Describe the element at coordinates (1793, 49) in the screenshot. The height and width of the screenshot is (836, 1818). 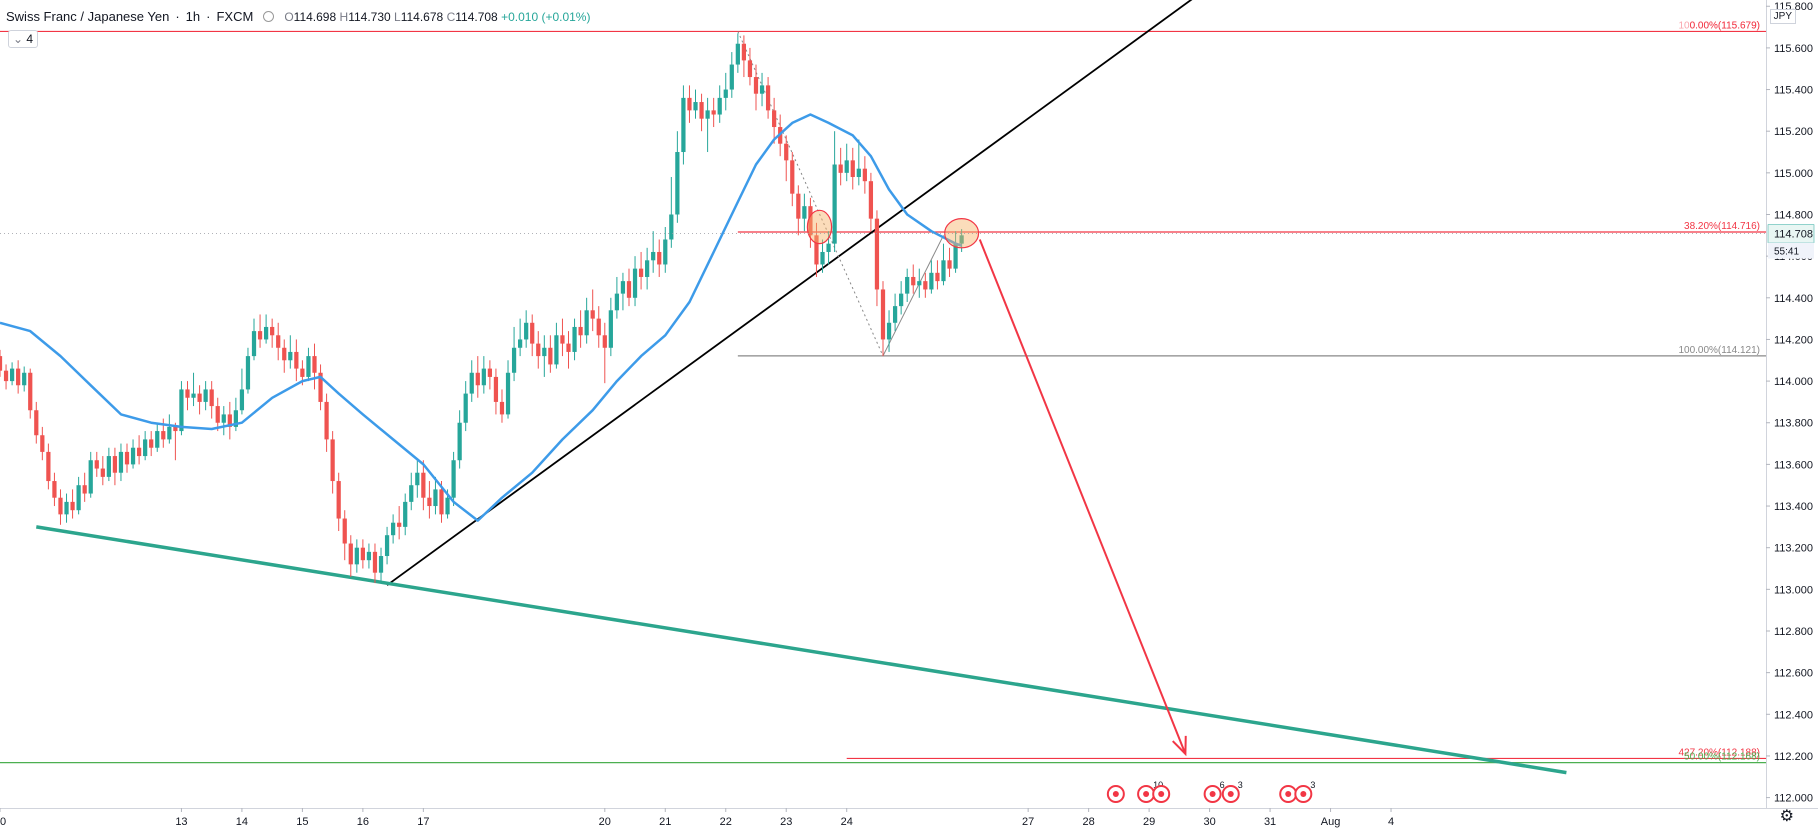
I see `y-tick-label: 115.600` at that location.